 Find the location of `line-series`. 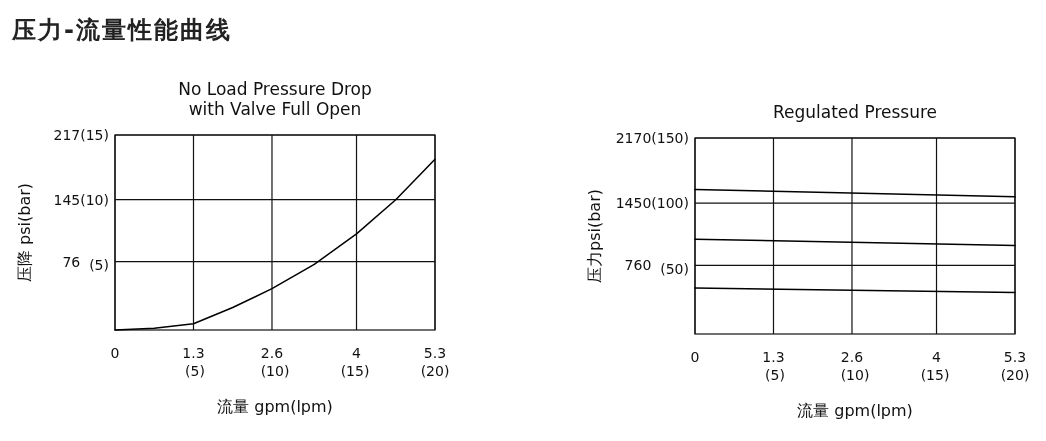

line-series is located at coordinates (275, 244).